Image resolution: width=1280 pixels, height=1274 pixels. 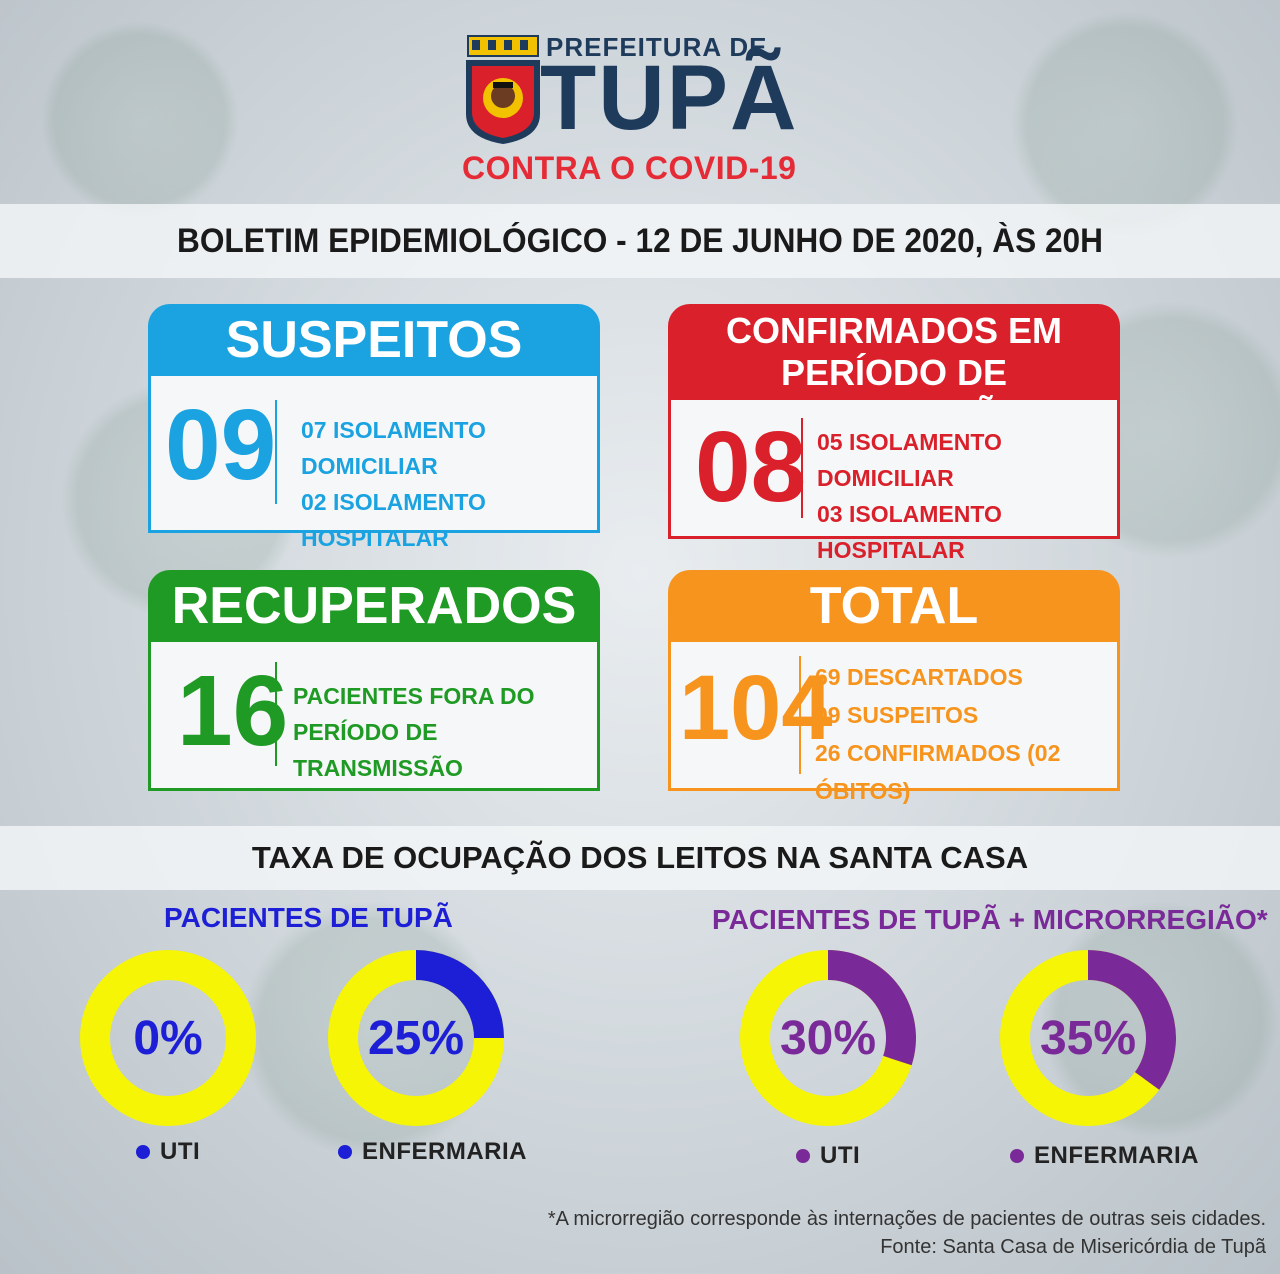 I want to click on legend-micro-enfermaria: ENFERMARIA, so click(x=1104, y=1156).